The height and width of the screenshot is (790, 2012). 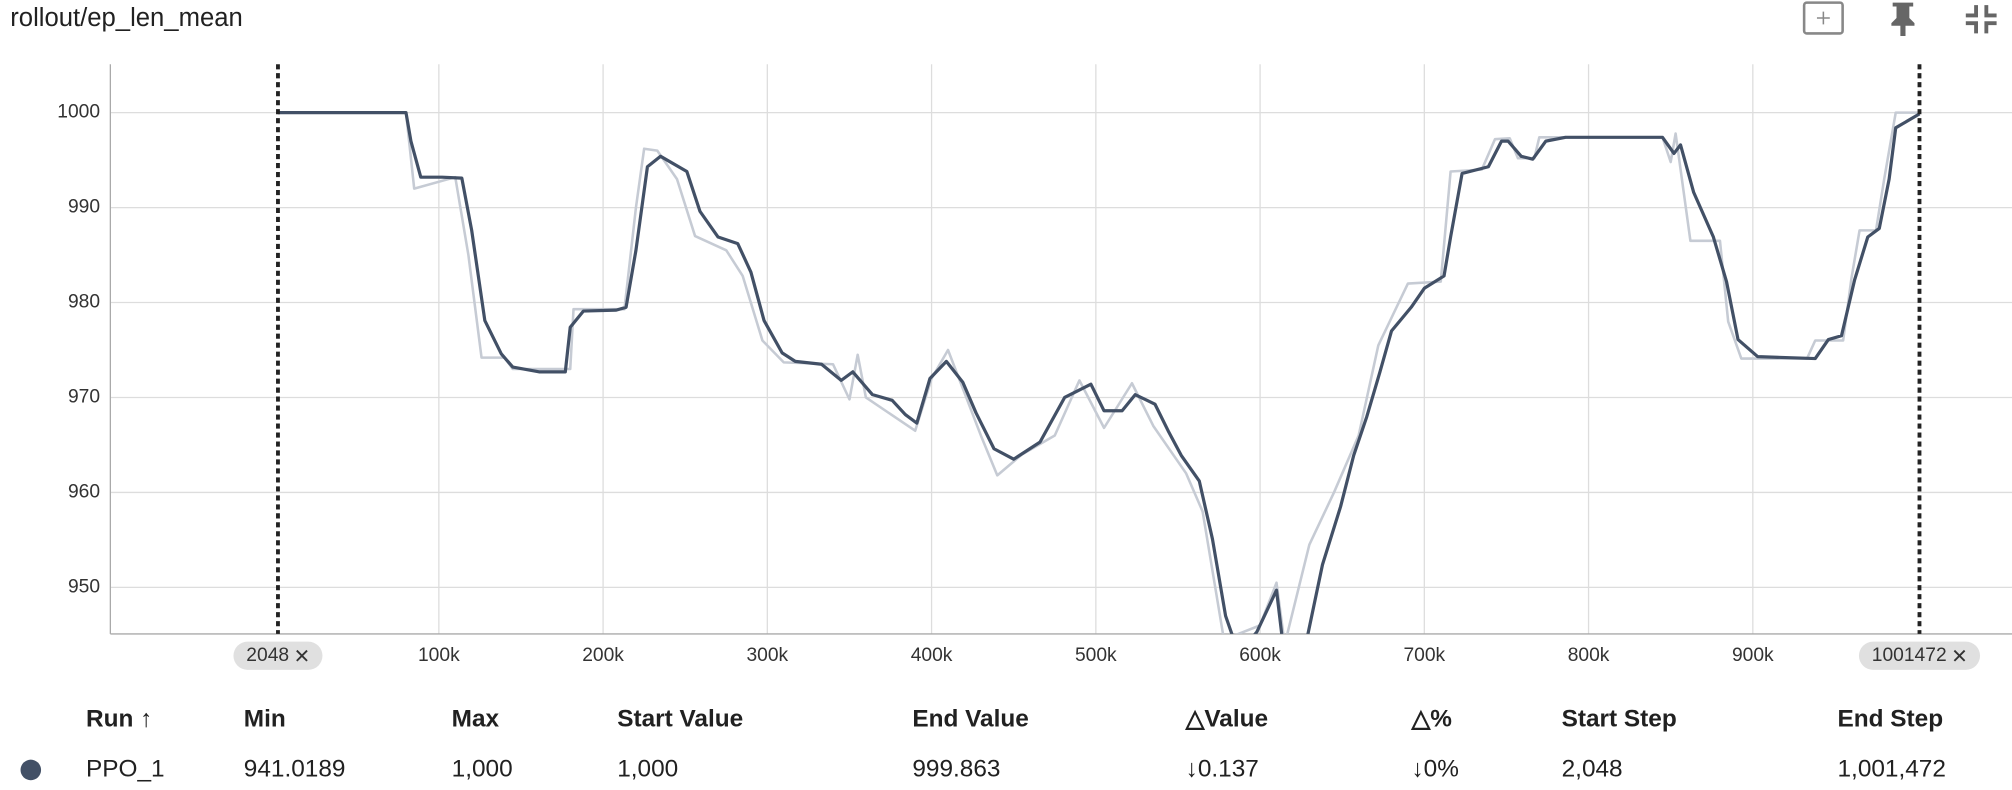 What do you see at coordinates (265, 718) in the screenshot?
I see `column-header: Min` at bounding box center [265, 718].